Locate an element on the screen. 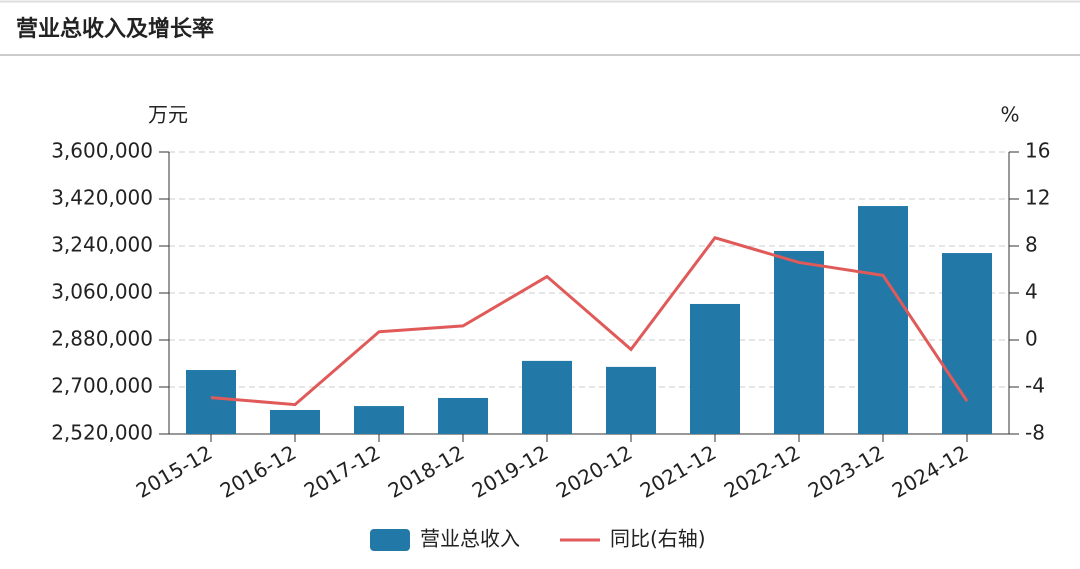 The image size is (1080, 569). y-tick-label: 3,420,000 is located at coordinates (102, 198).